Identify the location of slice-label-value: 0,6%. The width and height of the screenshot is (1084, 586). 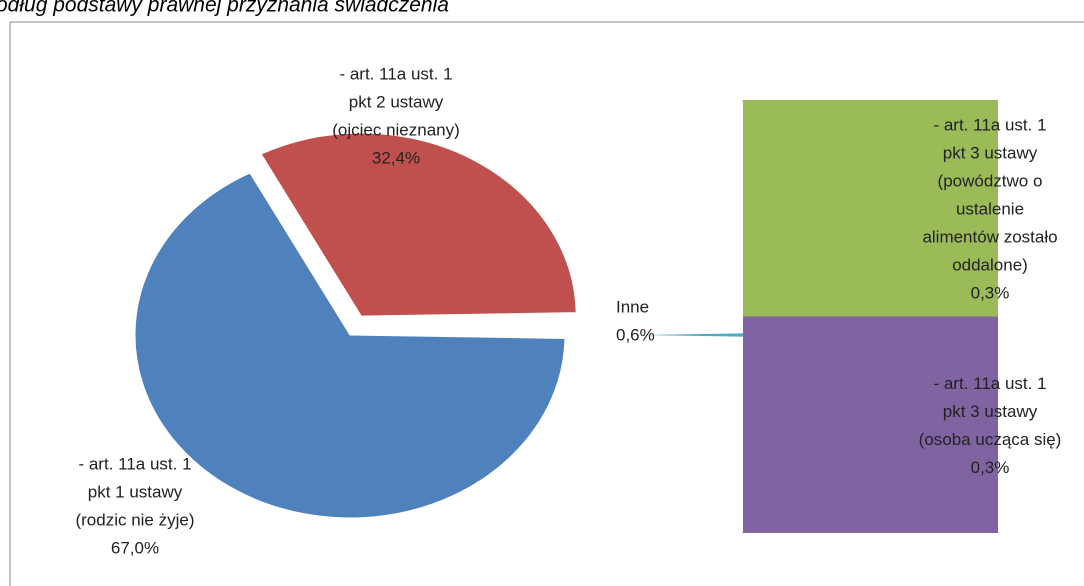
(635, 334).